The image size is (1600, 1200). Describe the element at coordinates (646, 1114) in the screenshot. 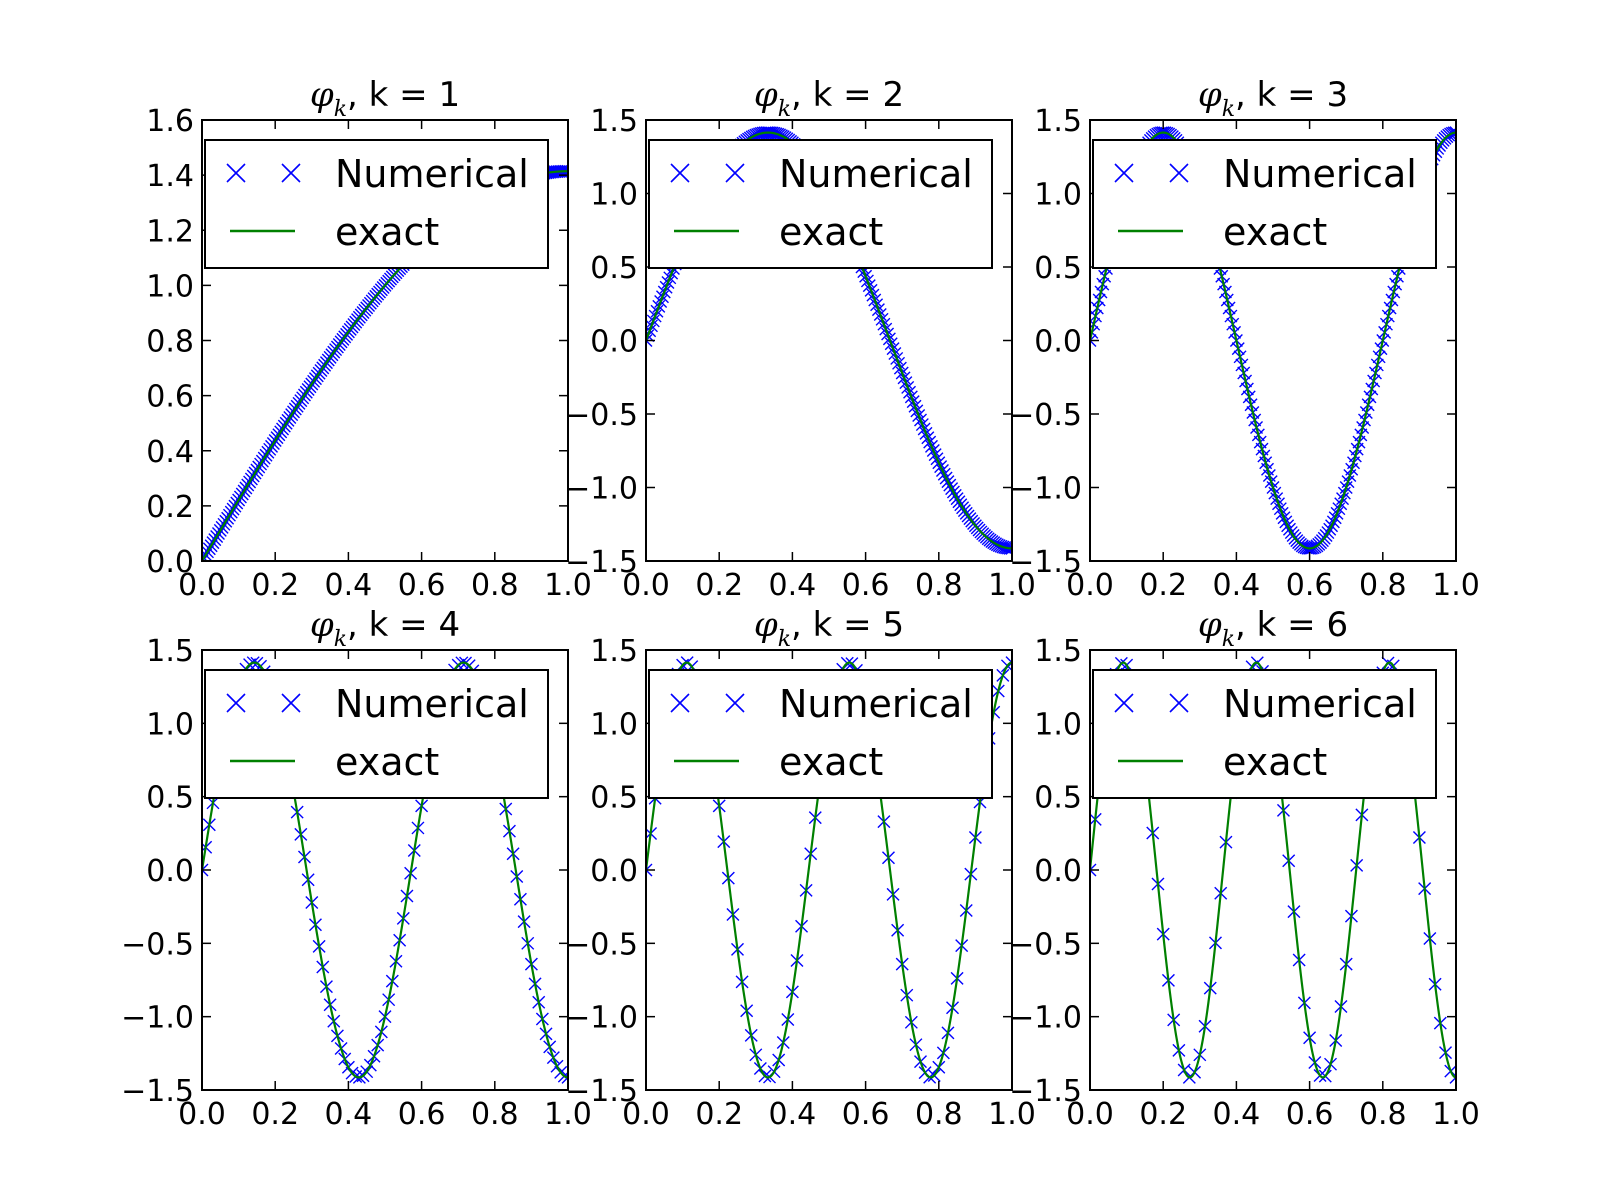

I see `k5-x-tick-label: 0.0` at that location.